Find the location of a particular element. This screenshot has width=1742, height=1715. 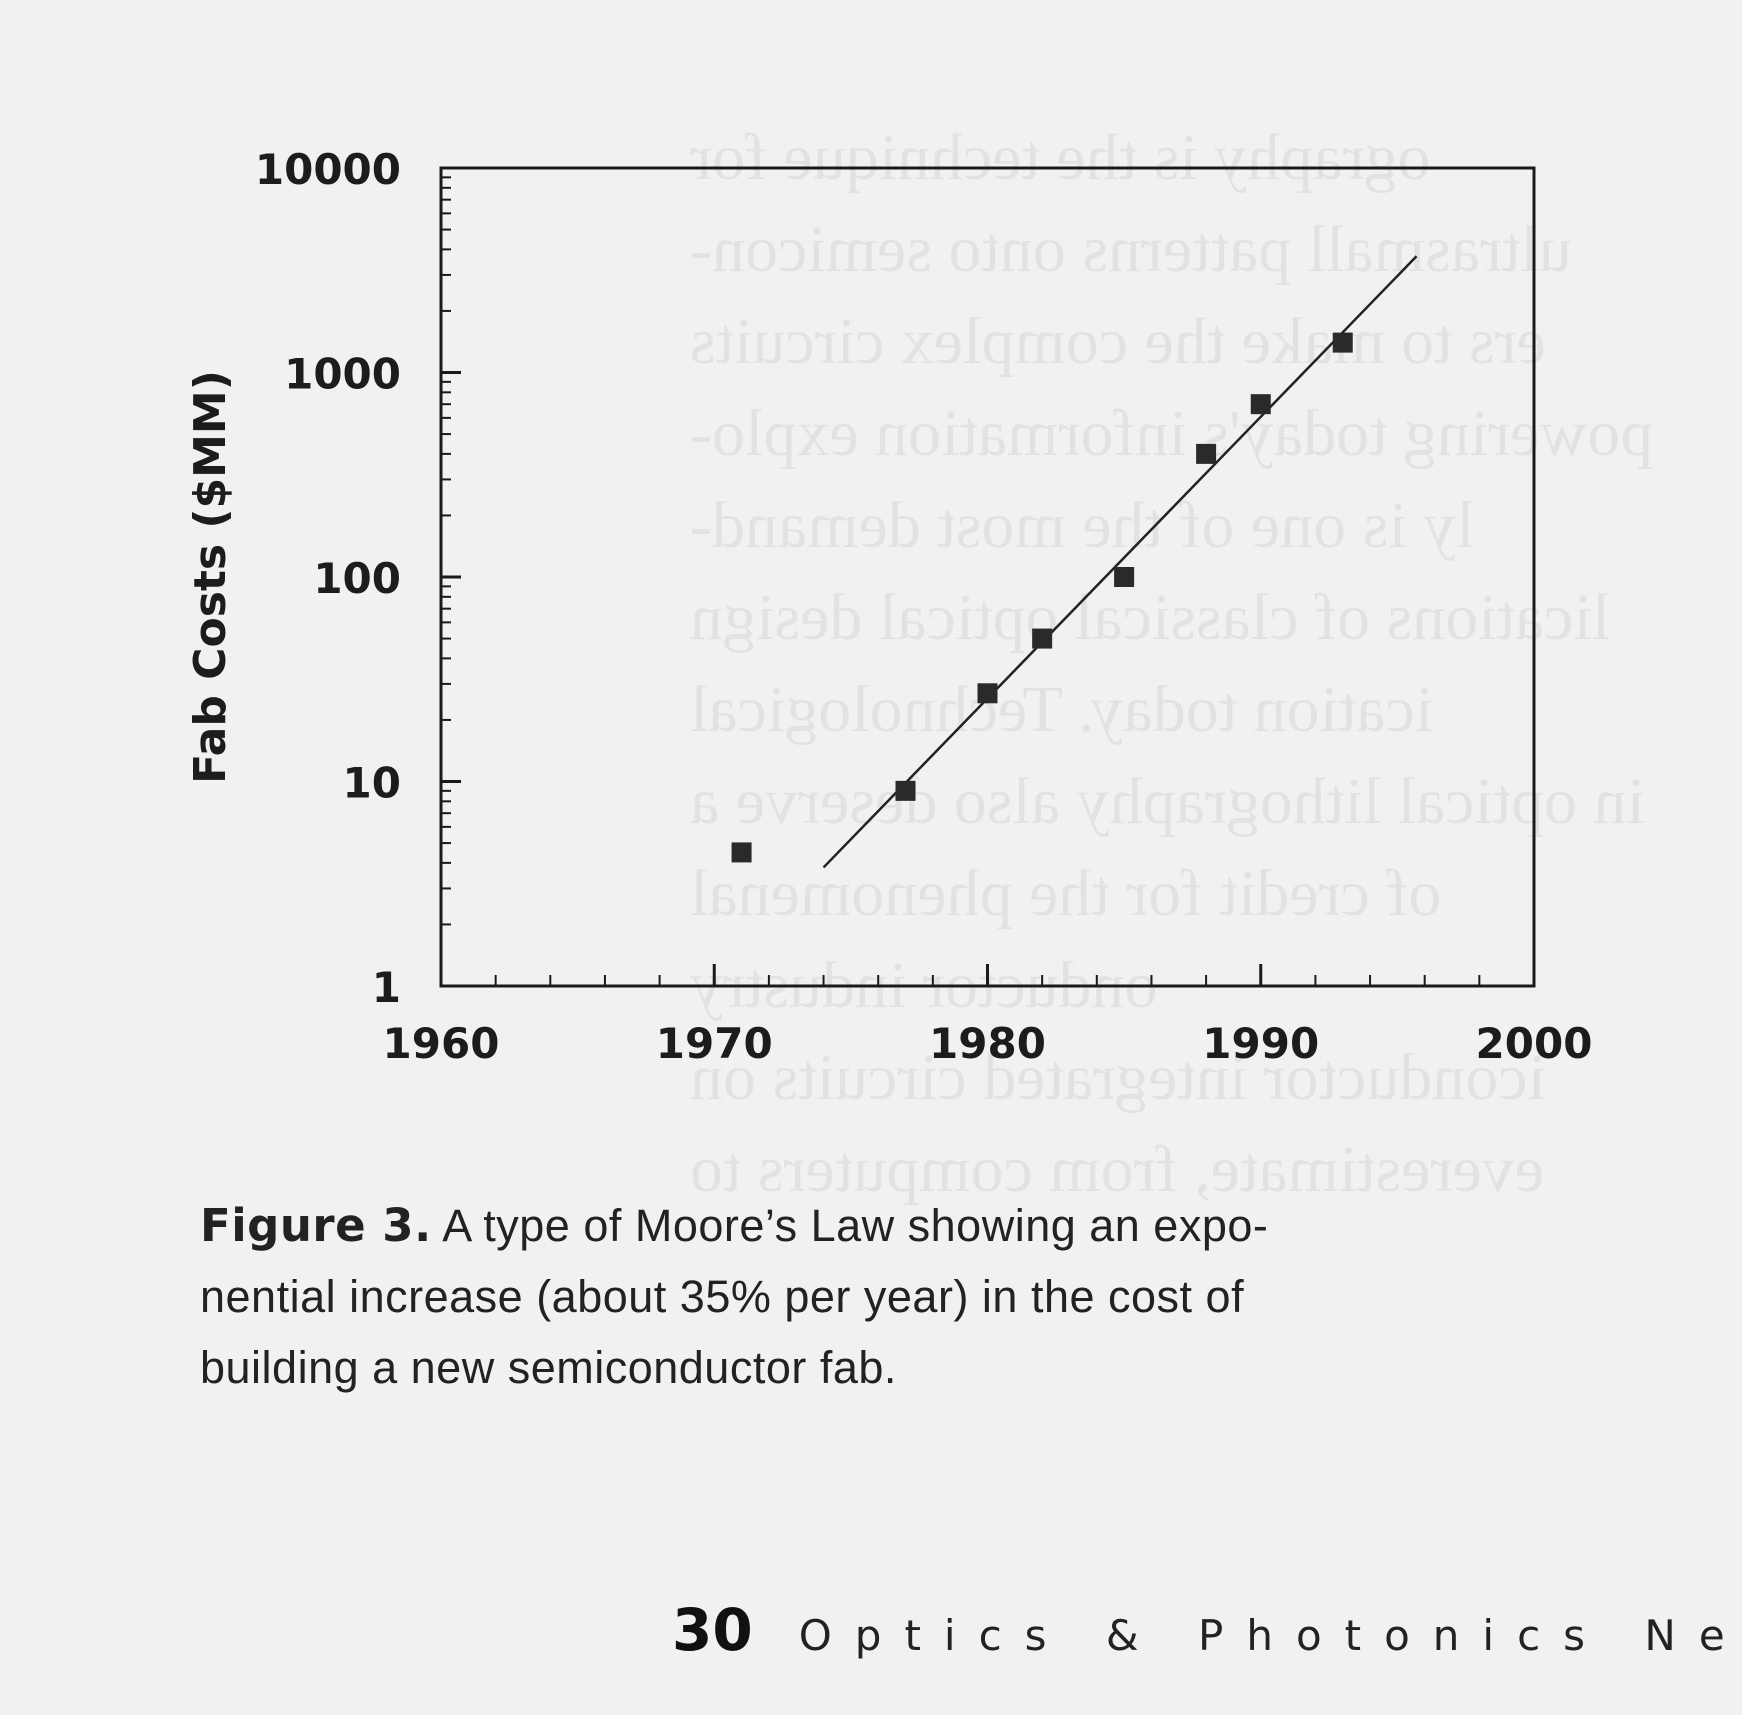

trend-line is located at coordinates (1120, 562).